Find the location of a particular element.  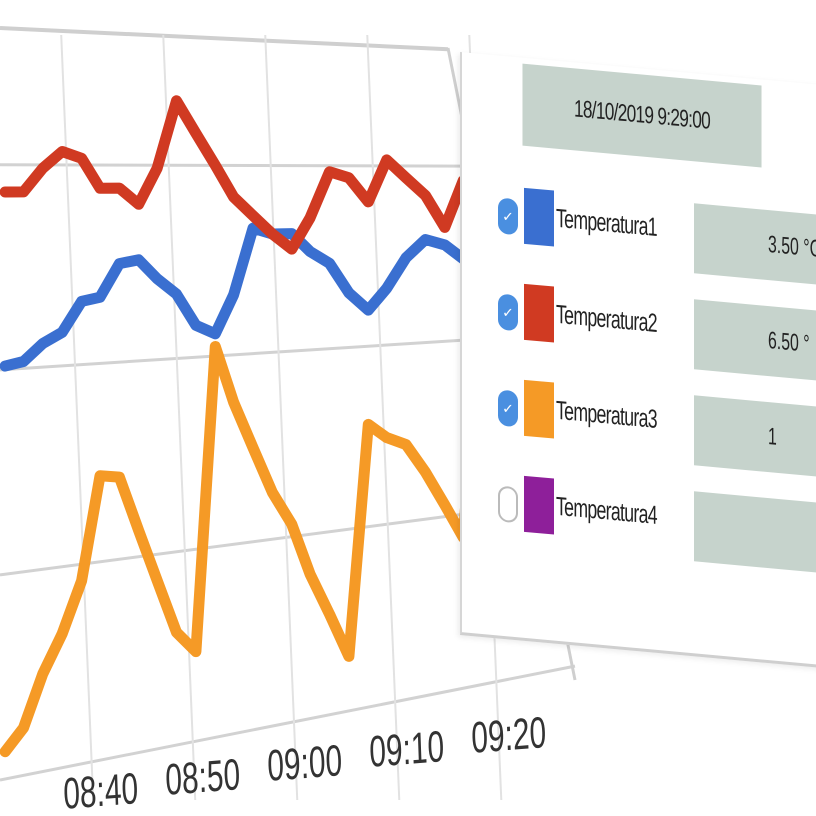

legend-series-label: Temperatura2 is located at coordinates (606, 318).